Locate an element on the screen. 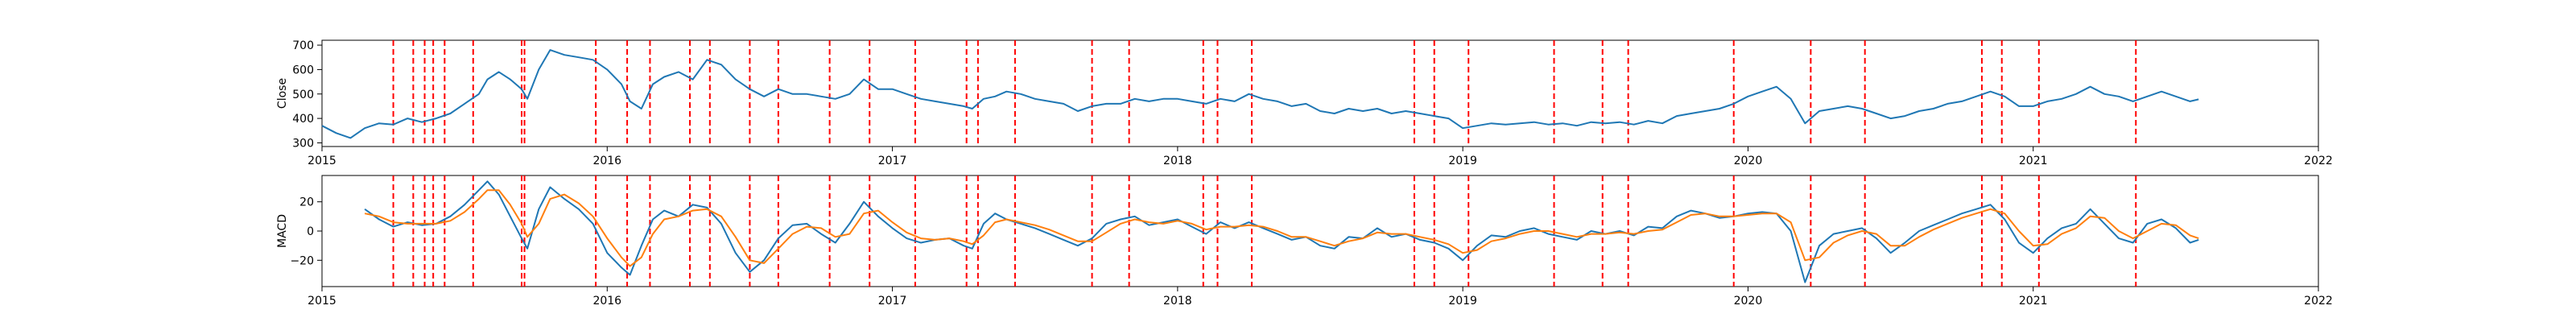 Image resolution: width=2576 pixels, height=322 pixels. close-x-tick-label: 2022 is located at coordinates (2318, 161).